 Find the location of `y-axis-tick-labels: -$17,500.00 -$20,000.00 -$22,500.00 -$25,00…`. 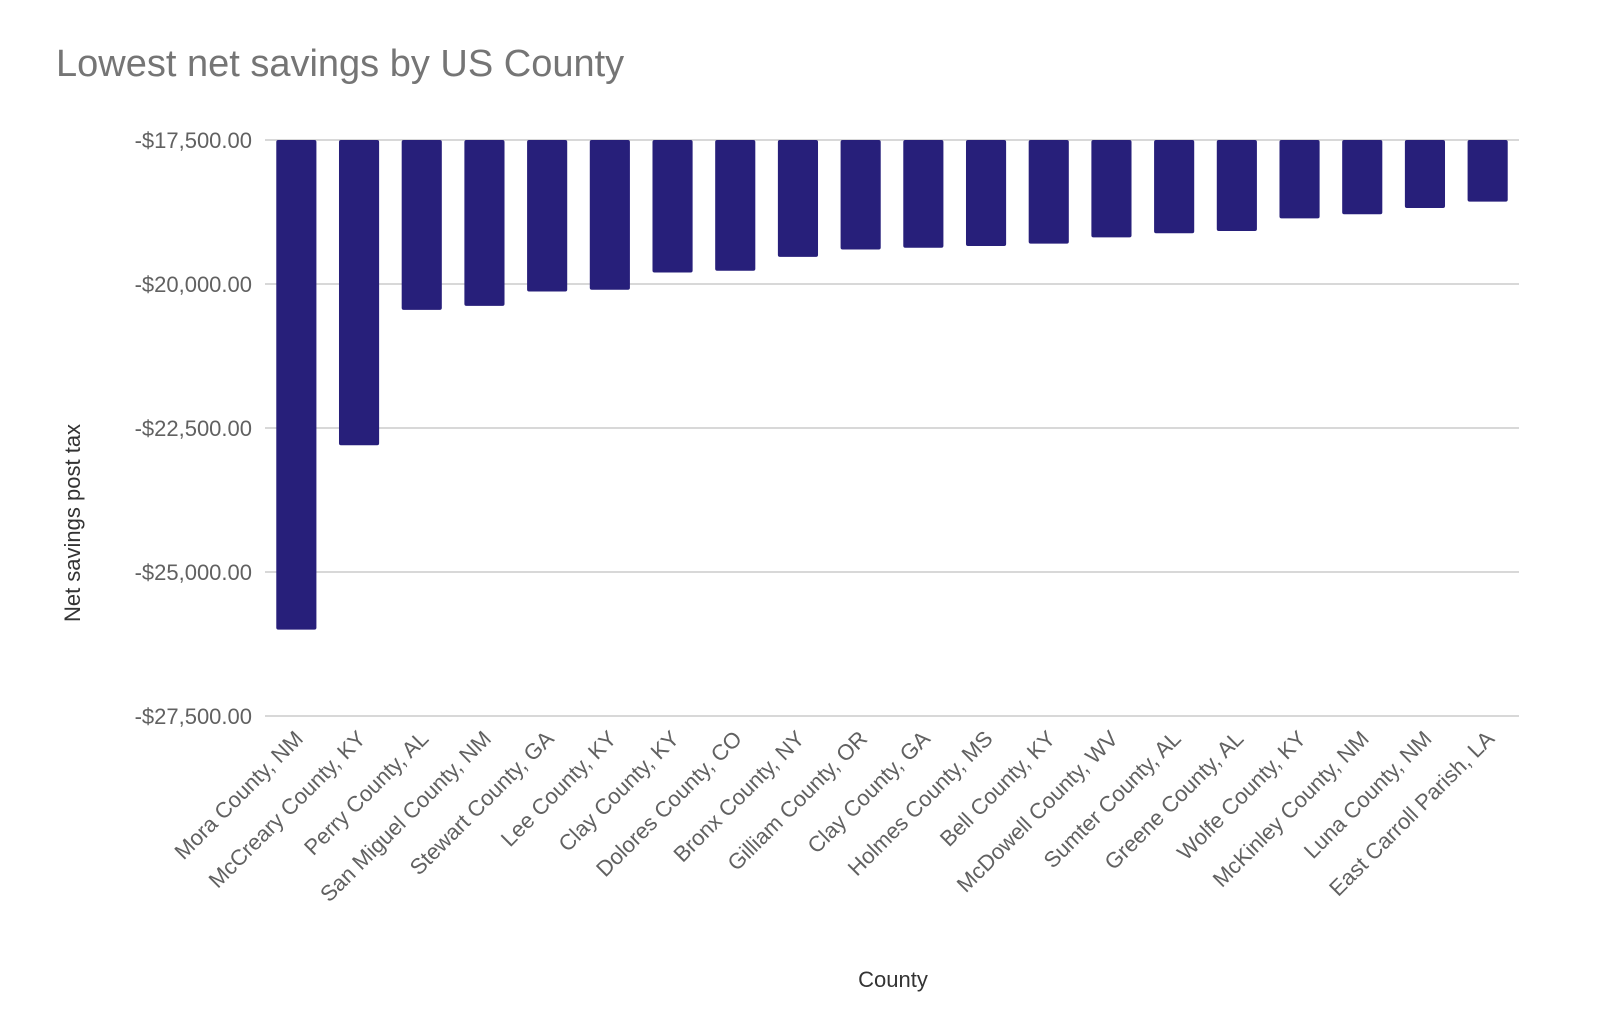

y-axis-tick-labels: -$17,500.00 -$20,000.00 -$22,500.00 -$25,00… is located at coordinates (193, 428).